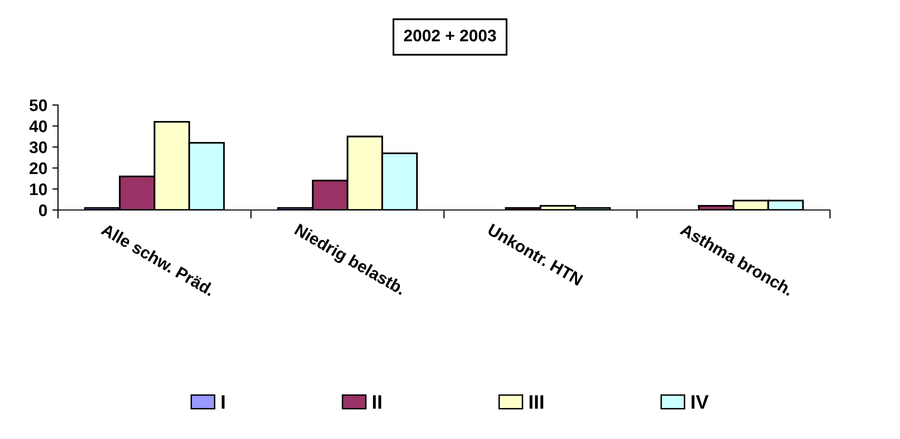 This screenshot has width=900, height=439. I want to click on legend-label: I, so click(223, 402).